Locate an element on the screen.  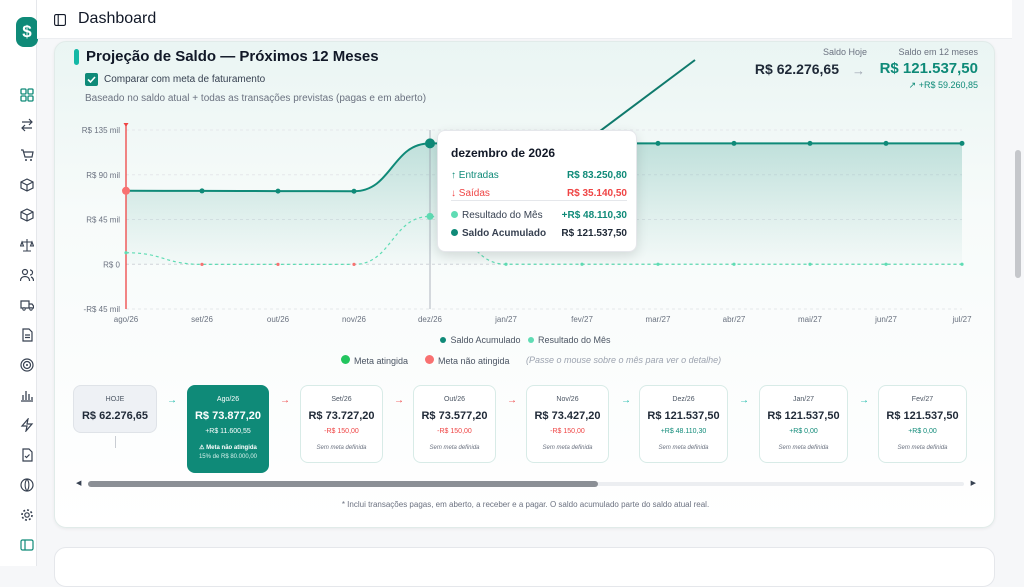
month-value: R$ 73.577,20 is located at coordinates (454, 416).